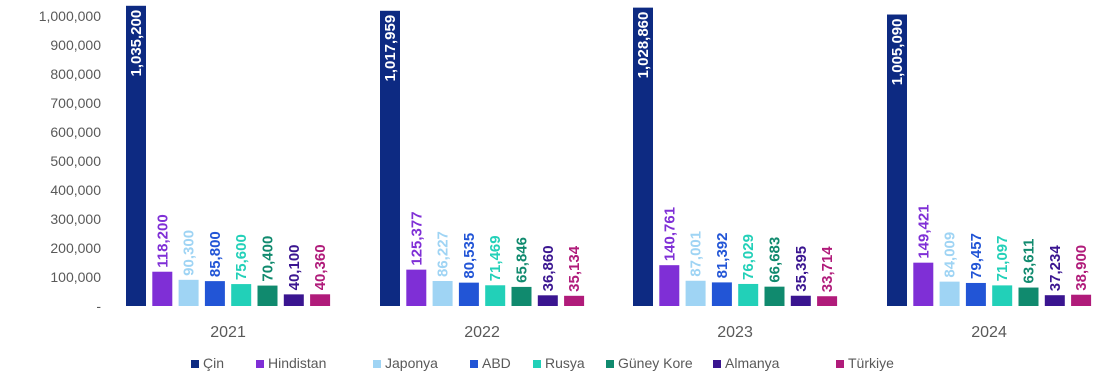 Image resolution: width=1110 pixels, height=382 pixels. I want to click on data-label: 71,469, so click(495, 258).